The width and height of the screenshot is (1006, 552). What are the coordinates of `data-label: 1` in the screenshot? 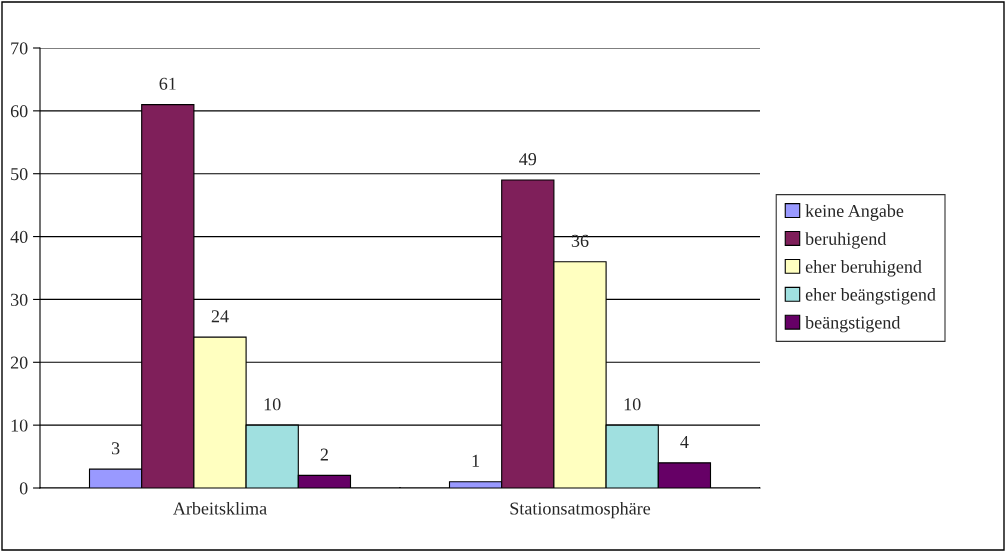 It's located at (476, 460).